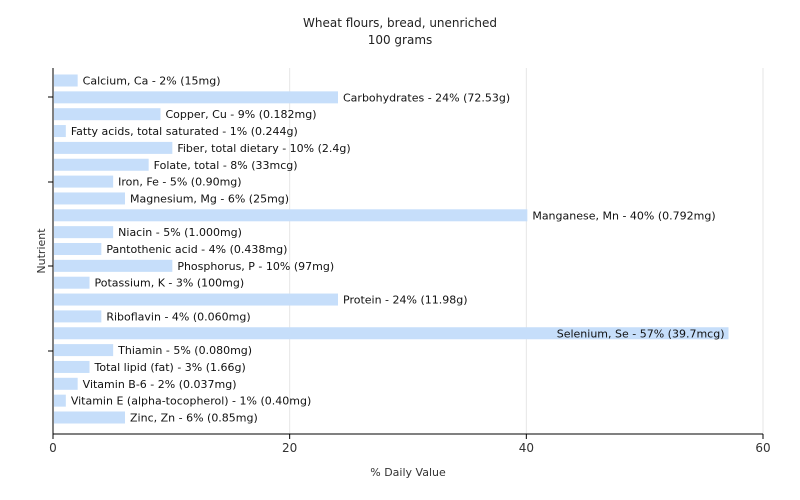  I want to click on x-tick-label: 20, so click(289, 448).